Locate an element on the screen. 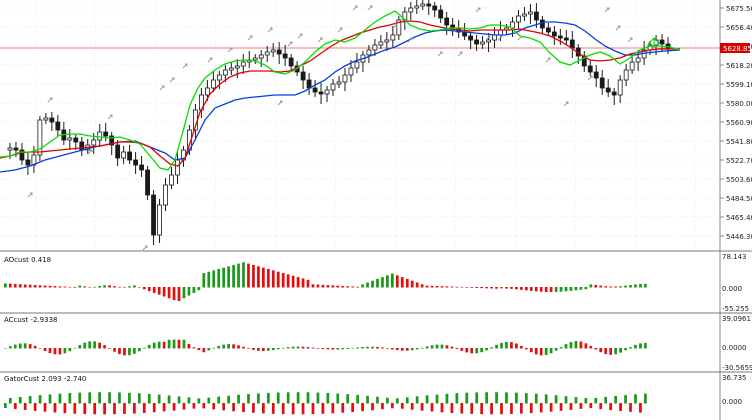 This screenshot has width=752, height=420. oscillator-panel-2: ACcust -2.9338 39.0961 0.0000 -30.5659 is located at coordinates (378, 343).